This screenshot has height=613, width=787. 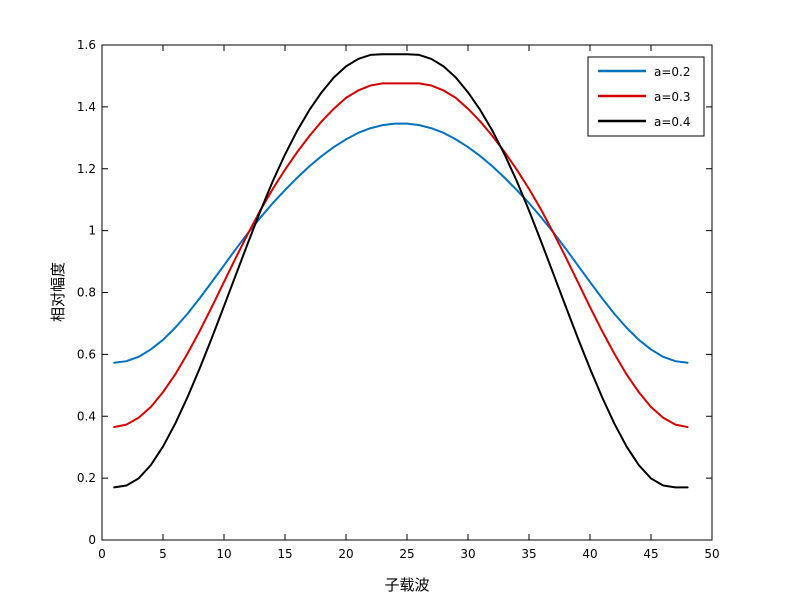 What do you see at coordinates (646, 96) in the screenshot?
I see `legend: a=0.2 a=0.3 a=0.4` at bounding box center [646, 96].